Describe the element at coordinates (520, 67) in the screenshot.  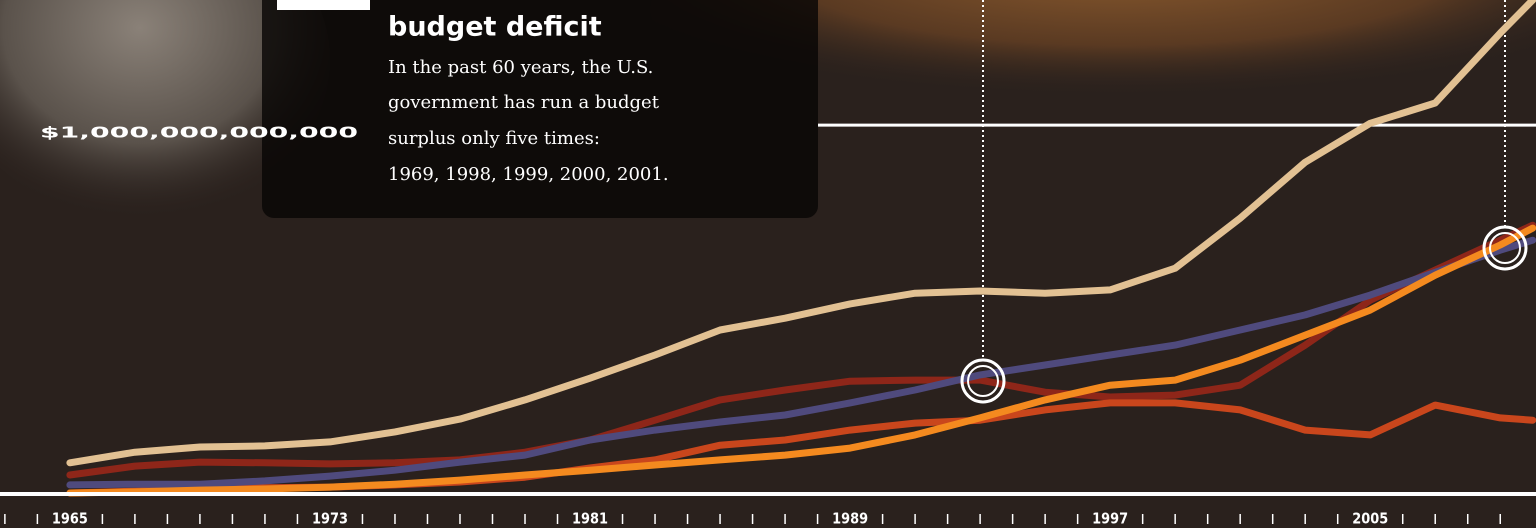
I see `annotation-line: In the past 60 years, the U.S.` at that location.